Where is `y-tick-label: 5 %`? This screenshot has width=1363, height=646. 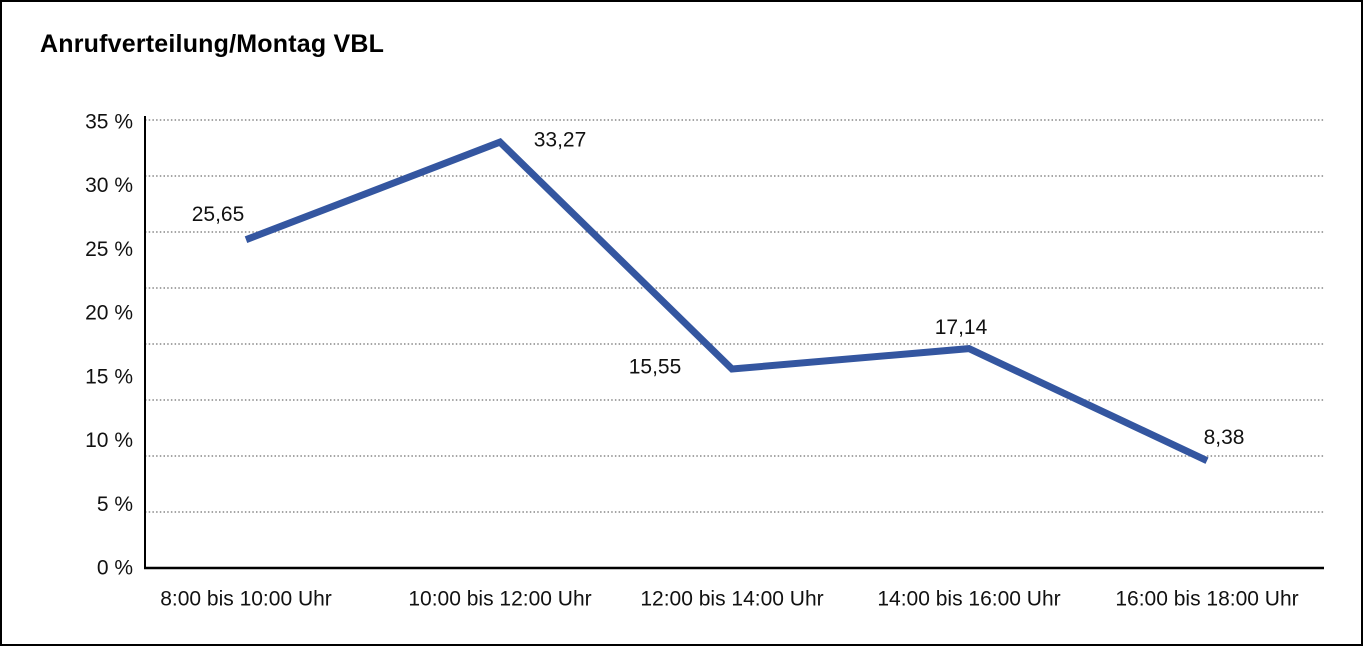 y-tick-label: 5 % is located at coordinates (115, 504).